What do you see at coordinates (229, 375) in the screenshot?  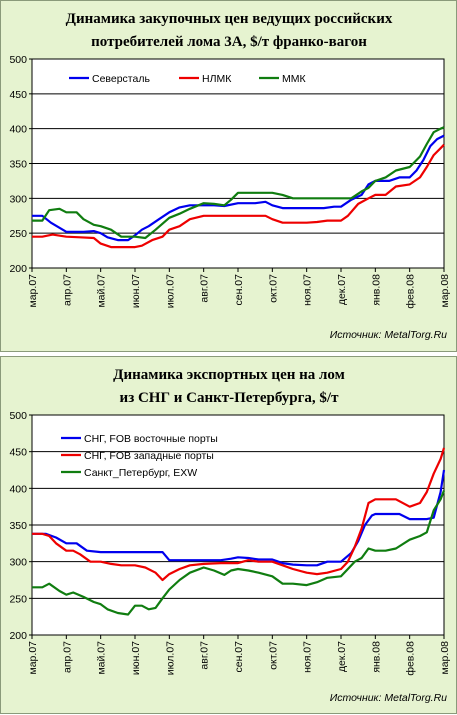 I see `chart-title-line-1: Динамика экспортных цен на лом` at bounding box center [229, 375].